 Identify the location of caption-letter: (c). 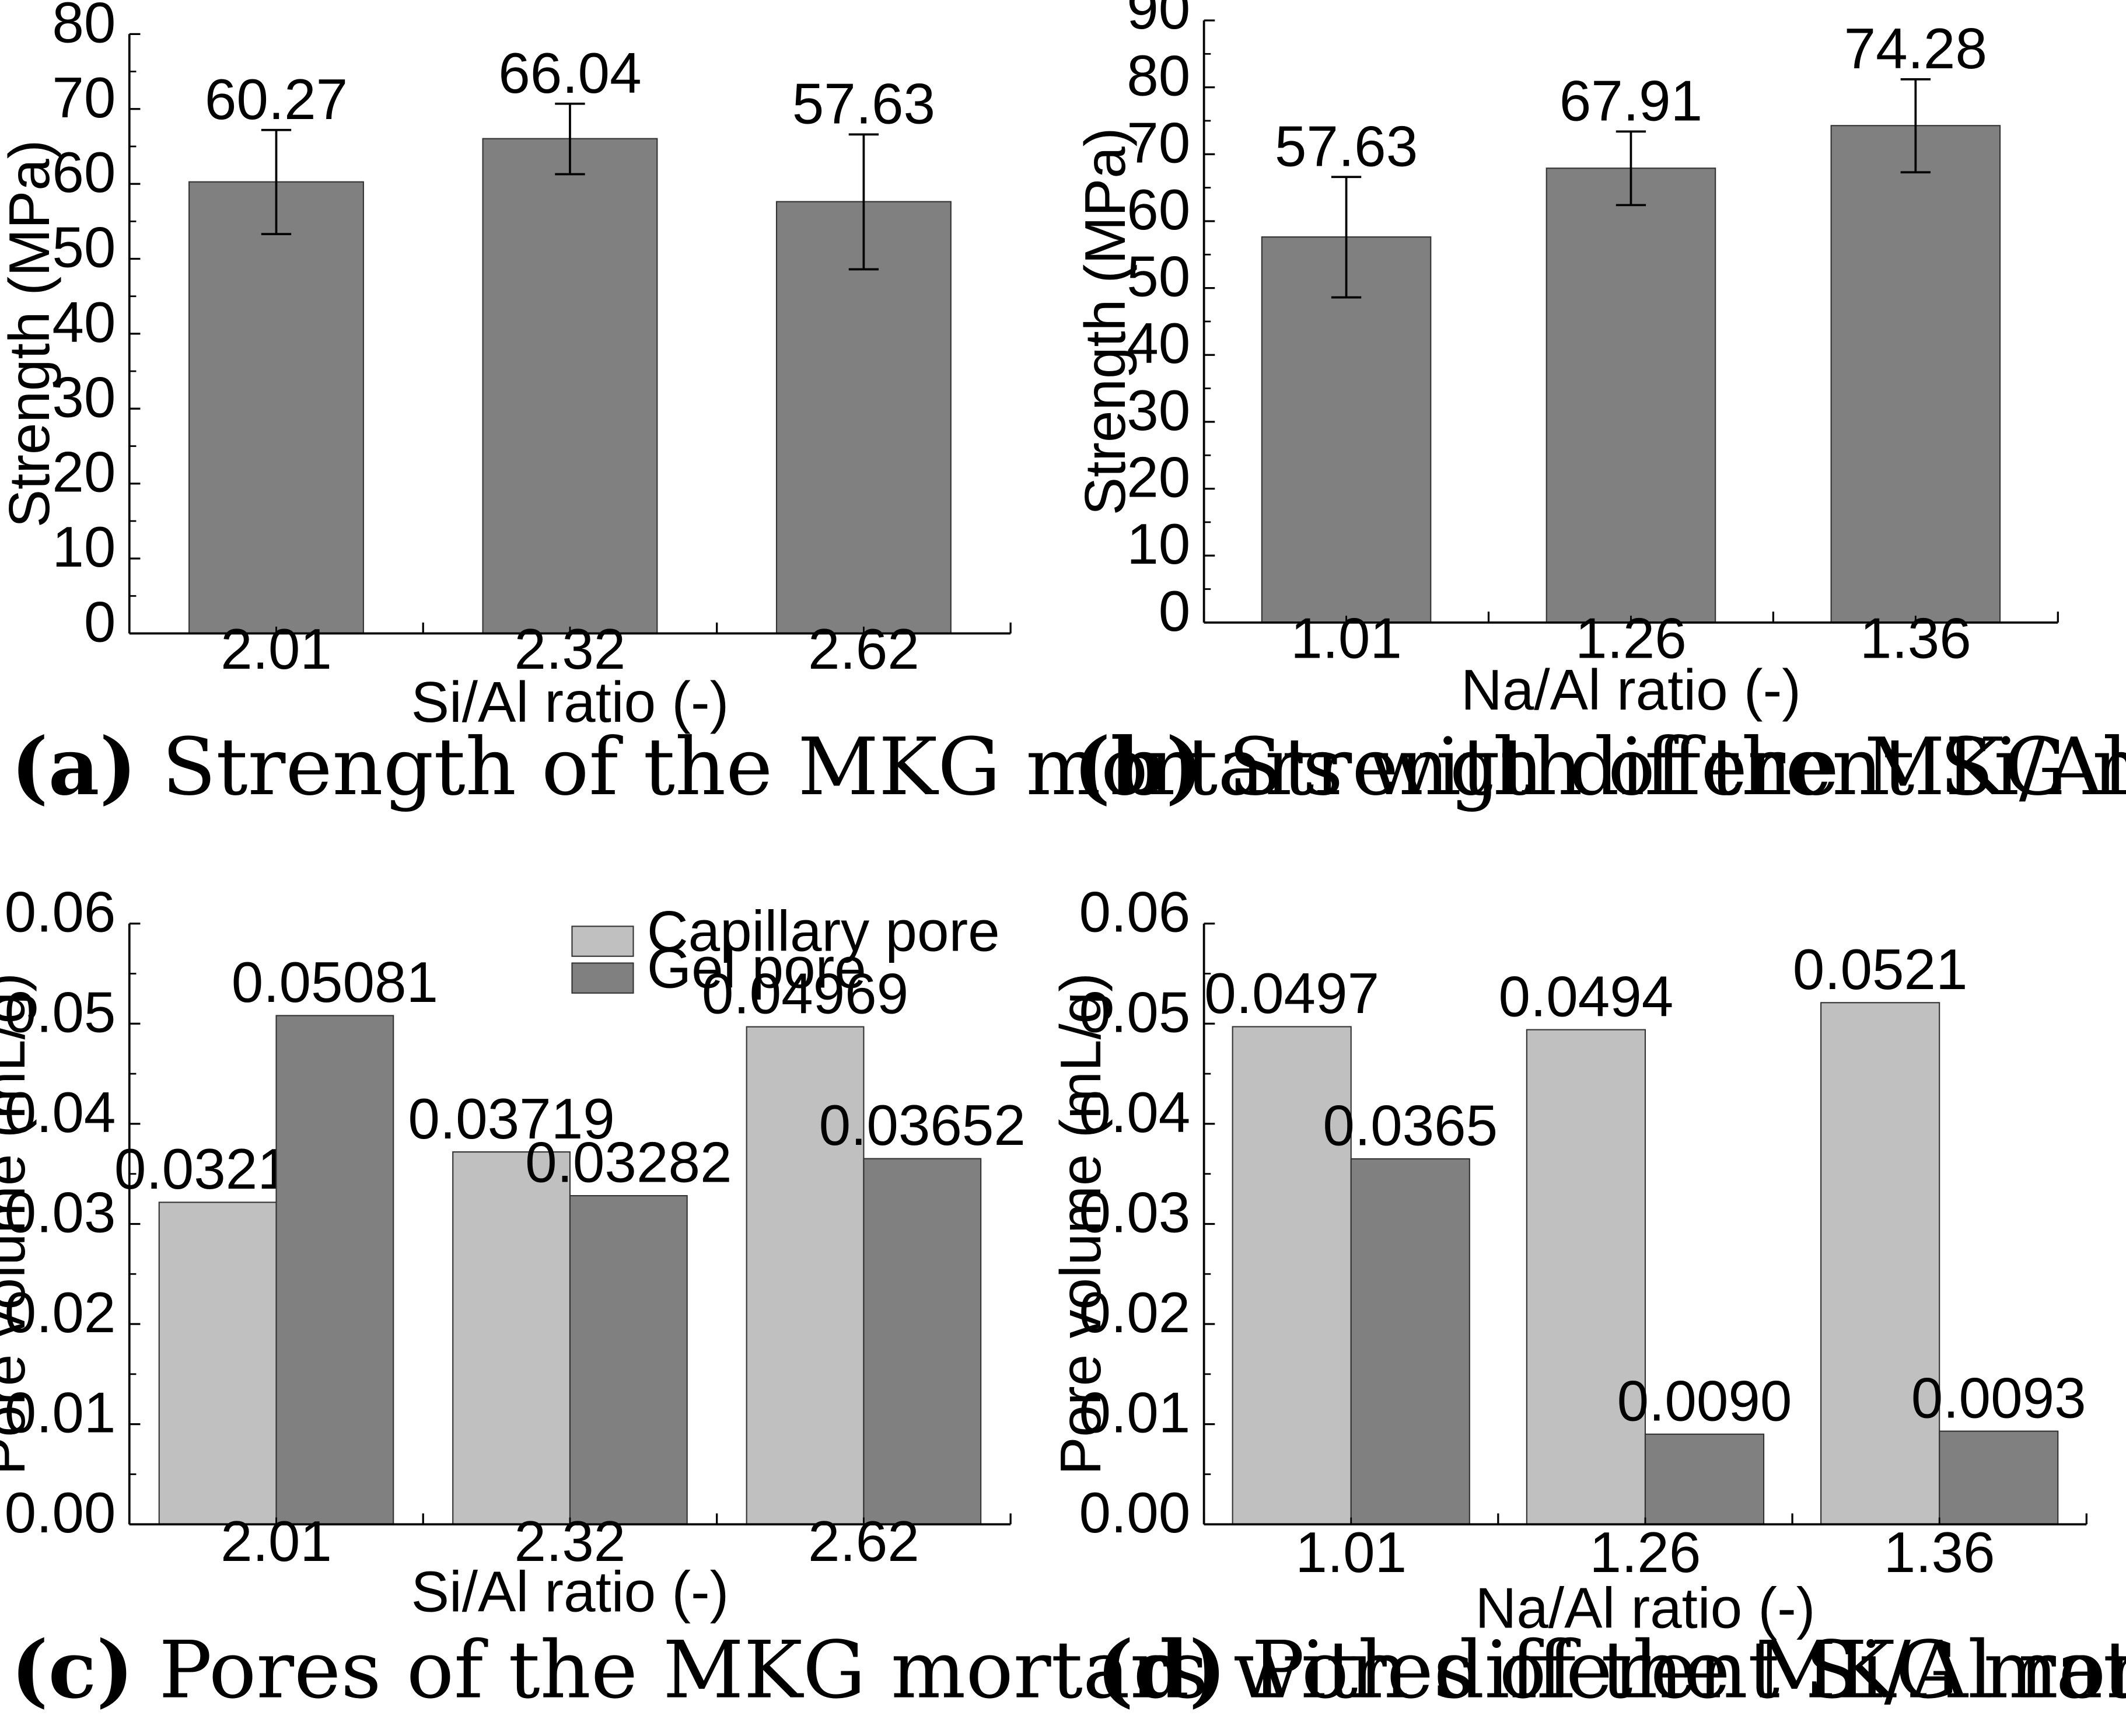
(73, 1669).